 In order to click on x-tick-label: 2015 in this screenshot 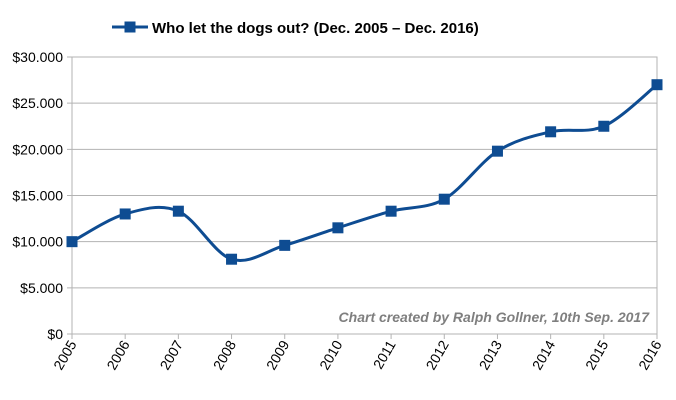, I will do `click(597, 354)`.